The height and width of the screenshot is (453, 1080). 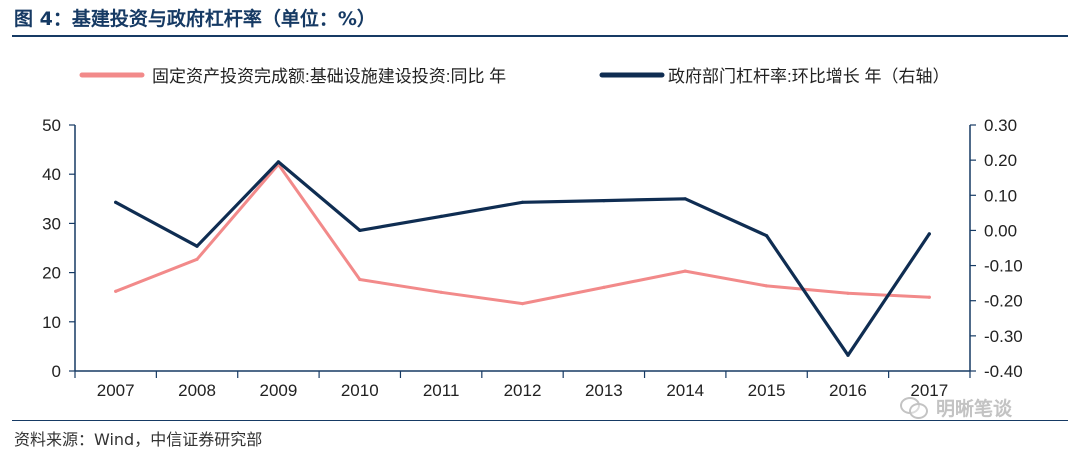 I want to click on left-y-tick-label: 30, so click(x=51, y=223).